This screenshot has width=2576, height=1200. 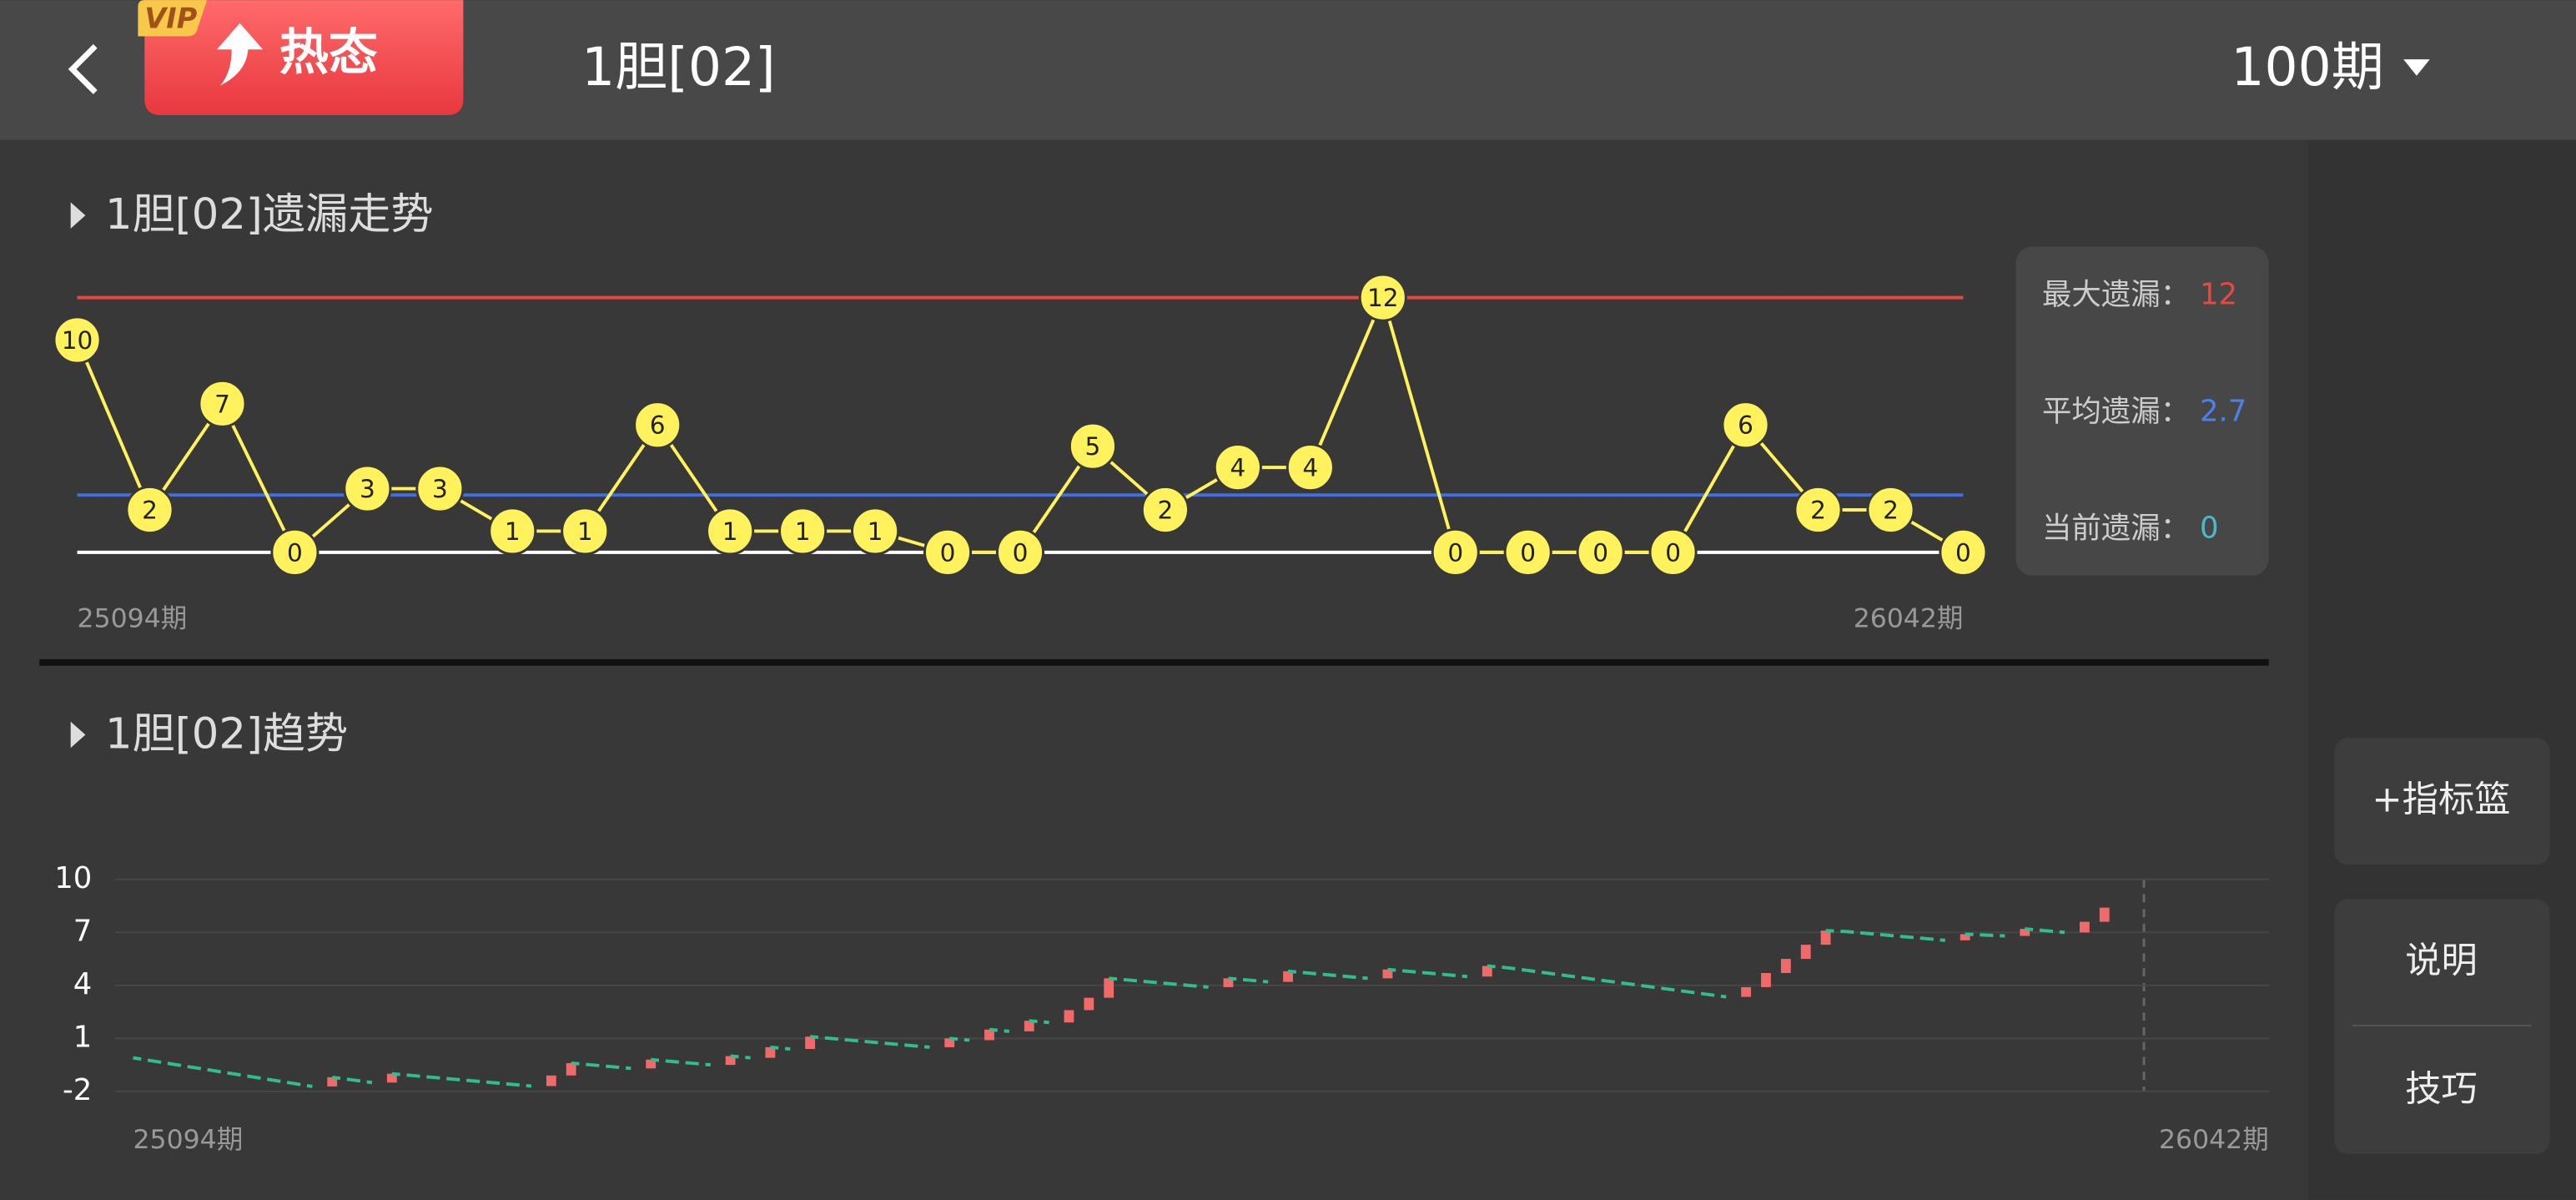 What do you see at coordinates (83, 931) in the screenshot?
I see `y-tick-label: 7` at bounding box center [83, 931].